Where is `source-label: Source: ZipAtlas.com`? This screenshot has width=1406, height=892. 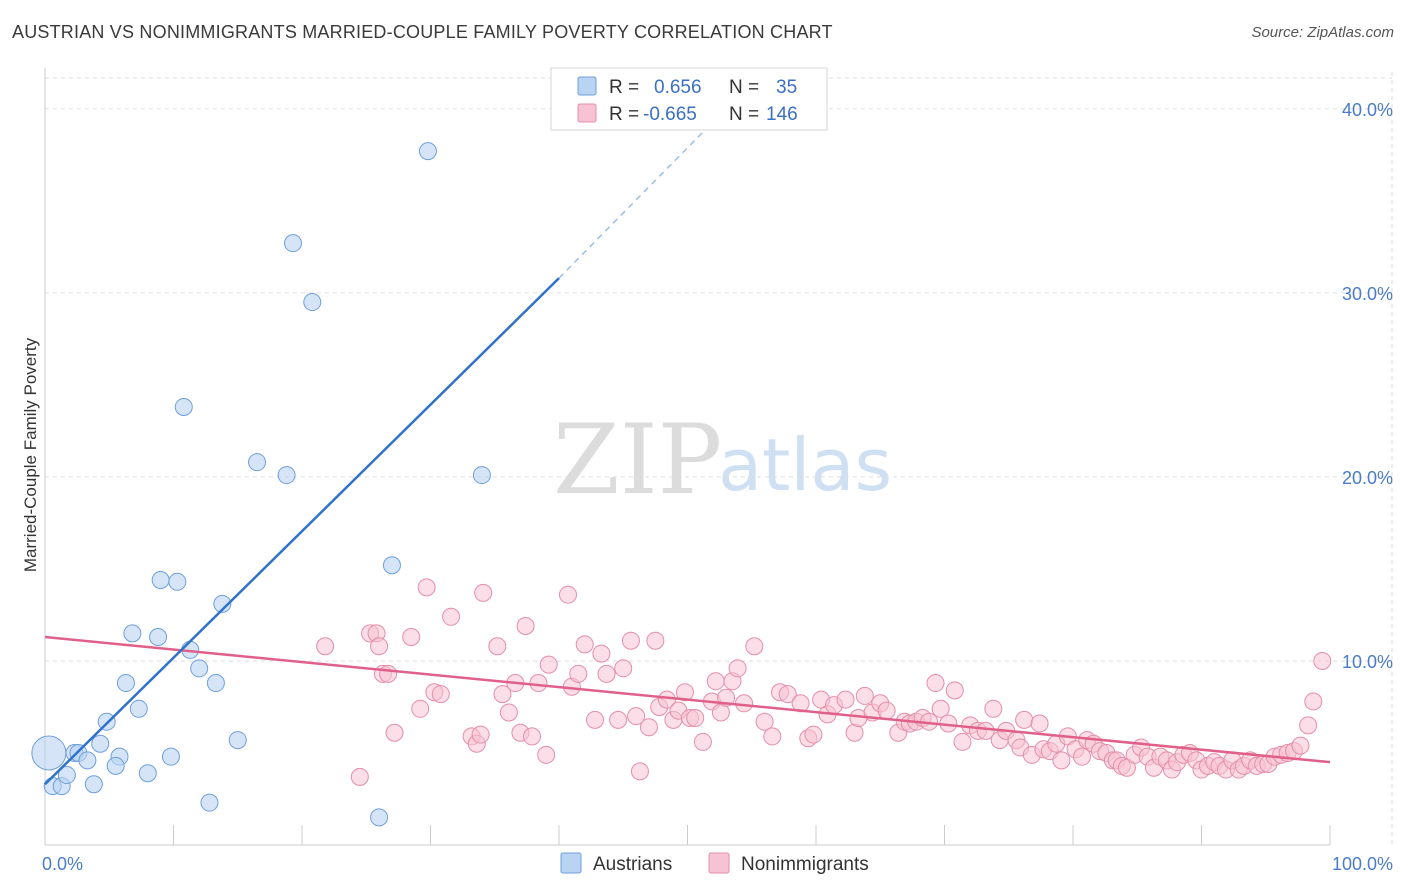 source-label: Source: ZipAtlas.com is located at coordinates (1322, 32).